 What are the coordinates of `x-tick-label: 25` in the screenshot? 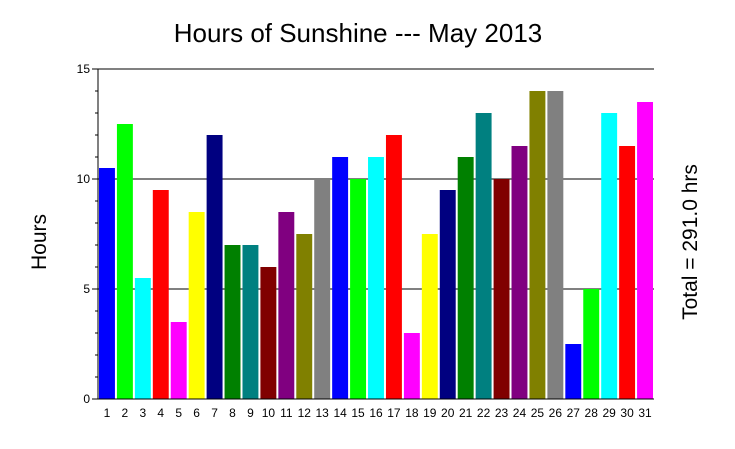 It's located at (538, 413).